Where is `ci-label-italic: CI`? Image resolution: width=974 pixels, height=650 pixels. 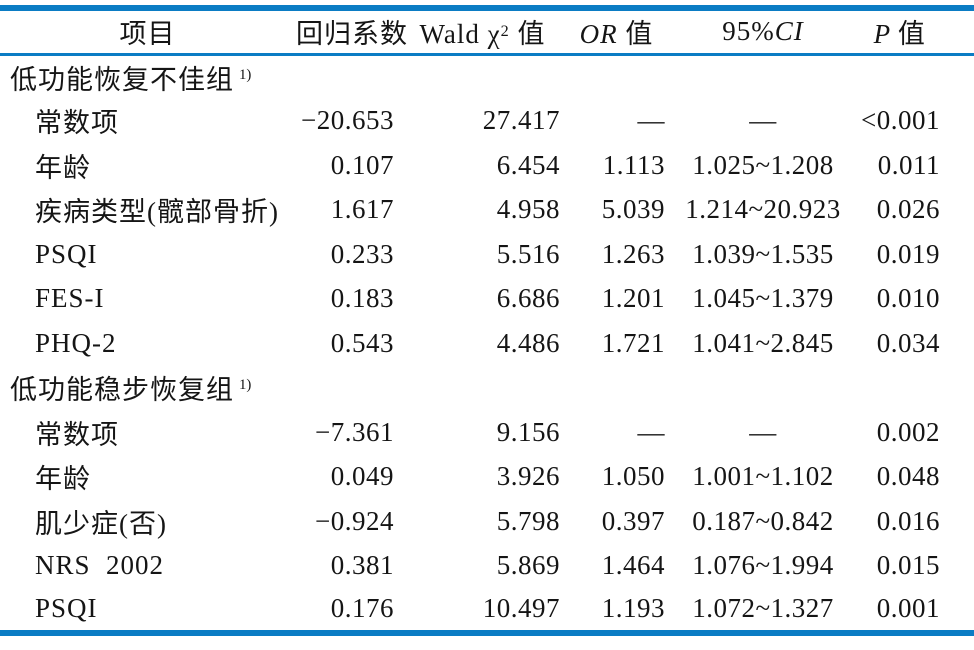 ci-label-italic: CI is located at coordinates (789, 31).